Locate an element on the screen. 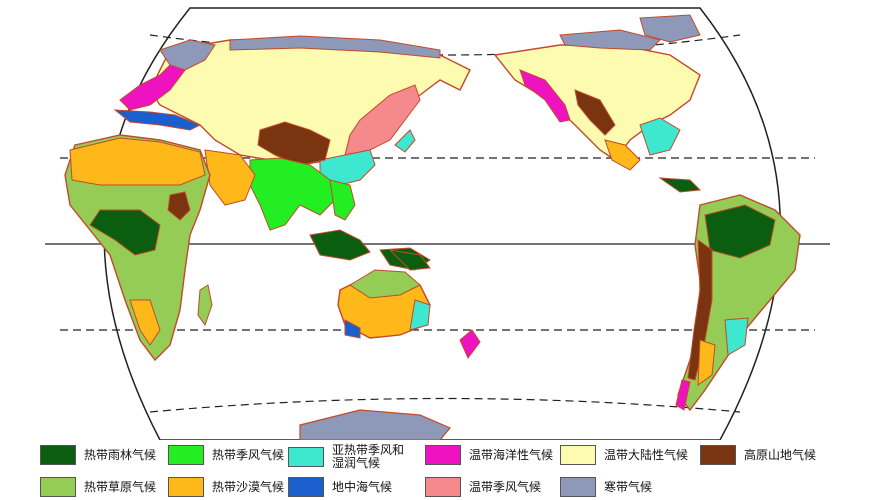 This screenshot has height=500, width=889. australia-north-savanna is located at coordinates (385, 284).